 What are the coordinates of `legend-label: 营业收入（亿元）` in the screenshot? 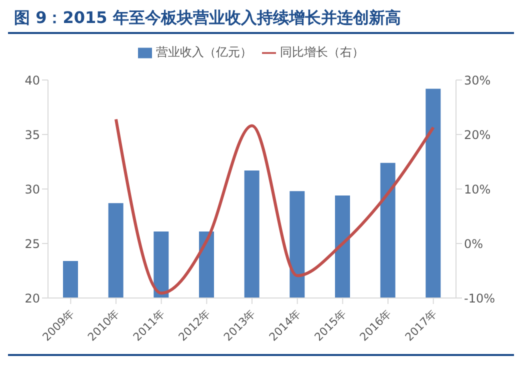 It's located at (204, 52).